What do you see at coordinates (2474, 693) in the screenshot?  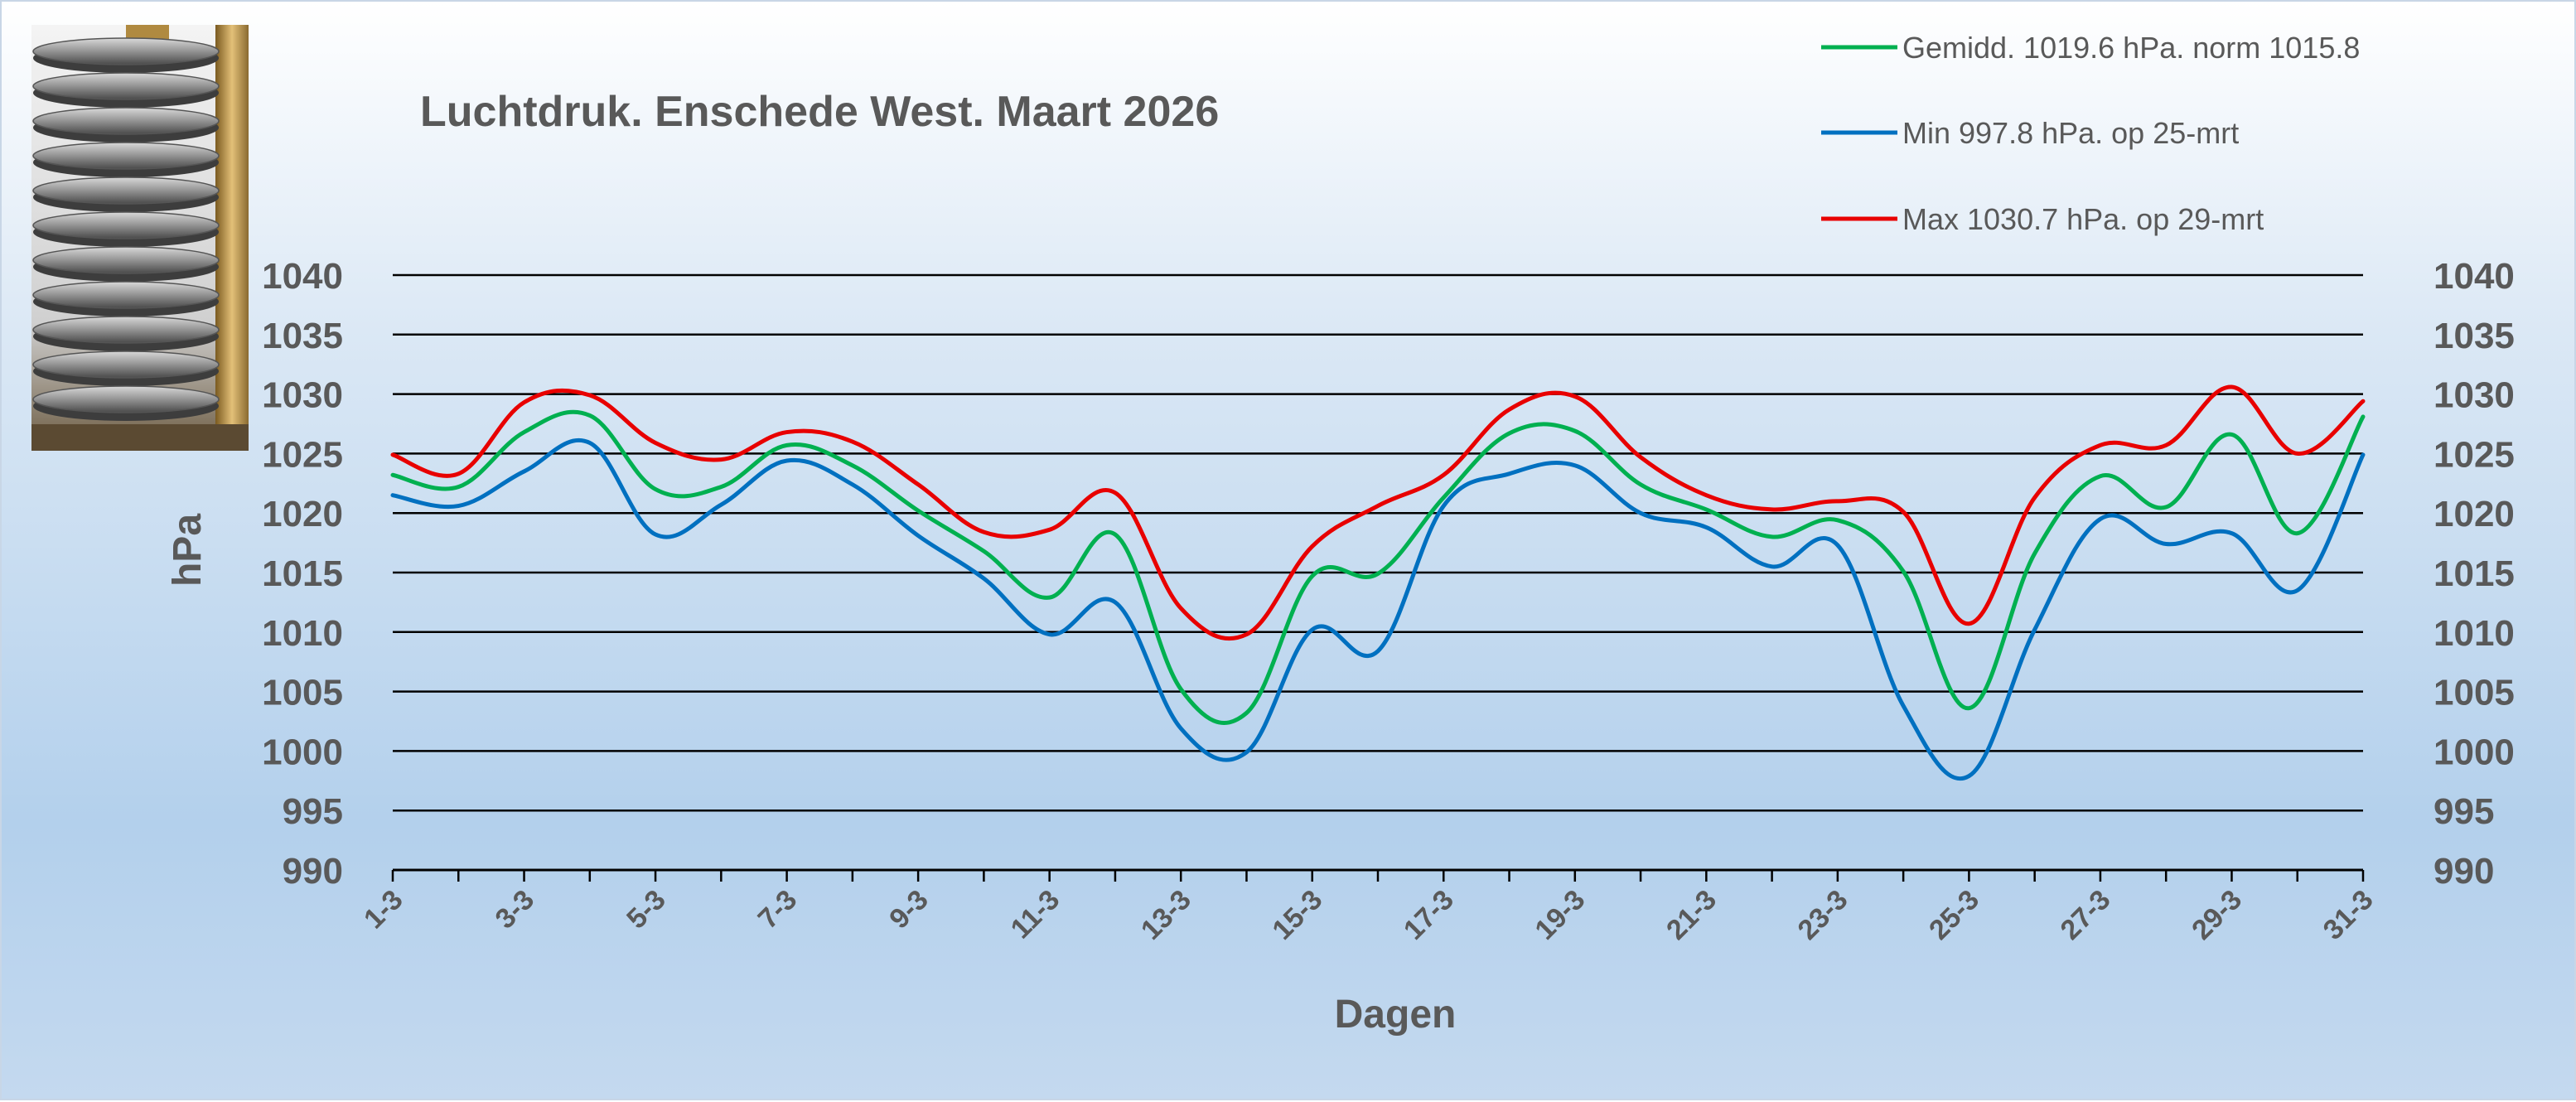 I see `y-tick-label-right: 1005` at bounding box center [2474, 693].